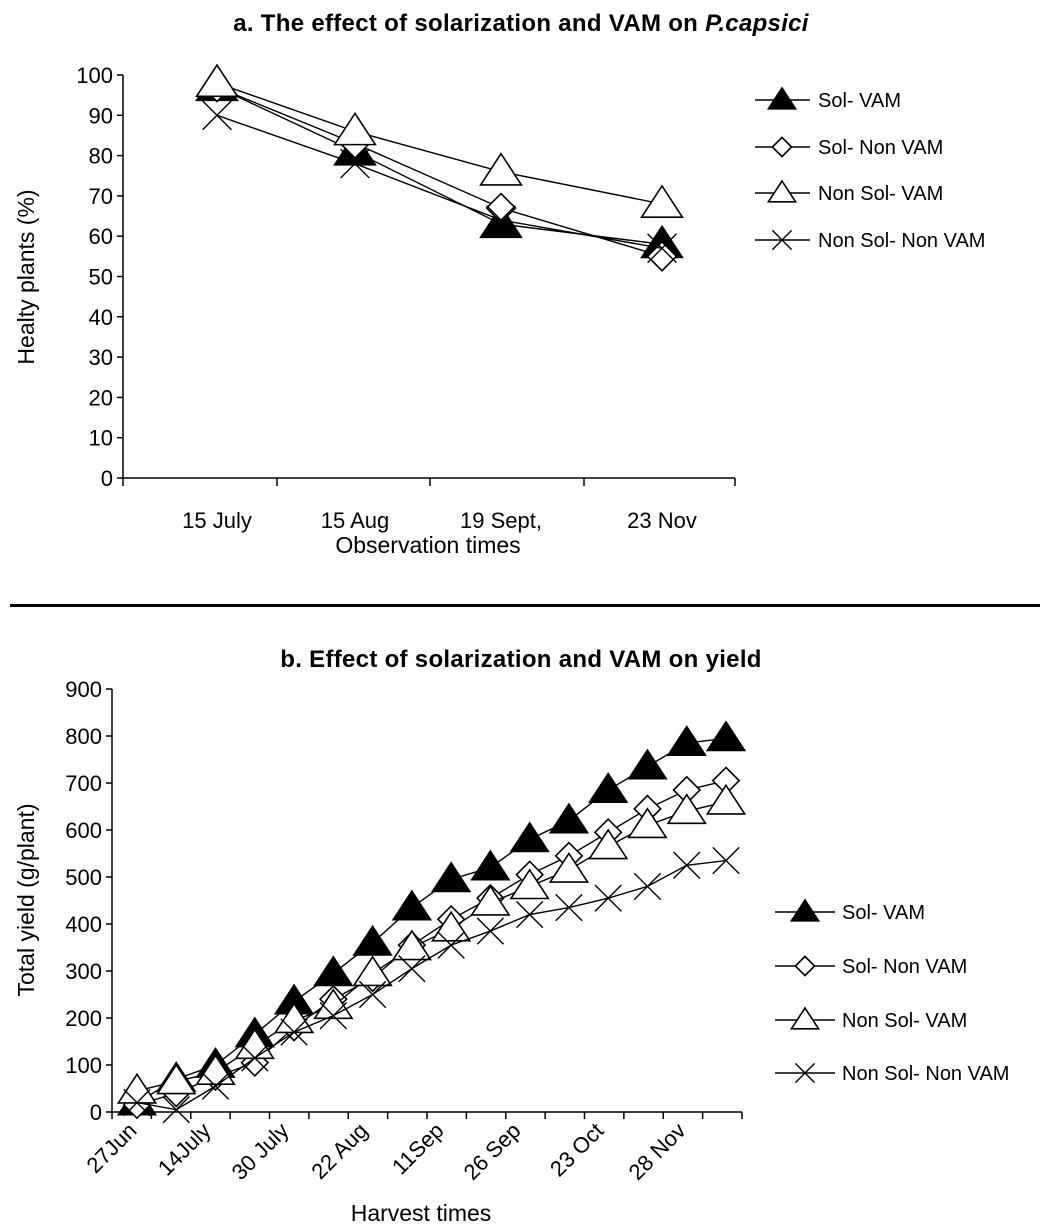  I want to click on chart-a-y-tick-label: 60, so click(101, 236).